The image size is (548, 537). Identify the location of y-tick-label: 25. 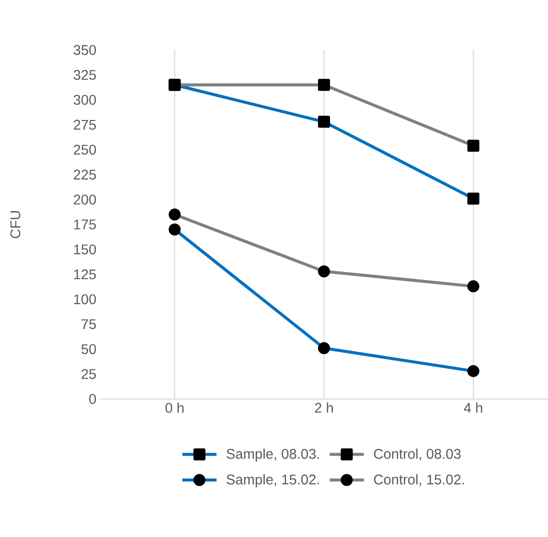
(89, 374).